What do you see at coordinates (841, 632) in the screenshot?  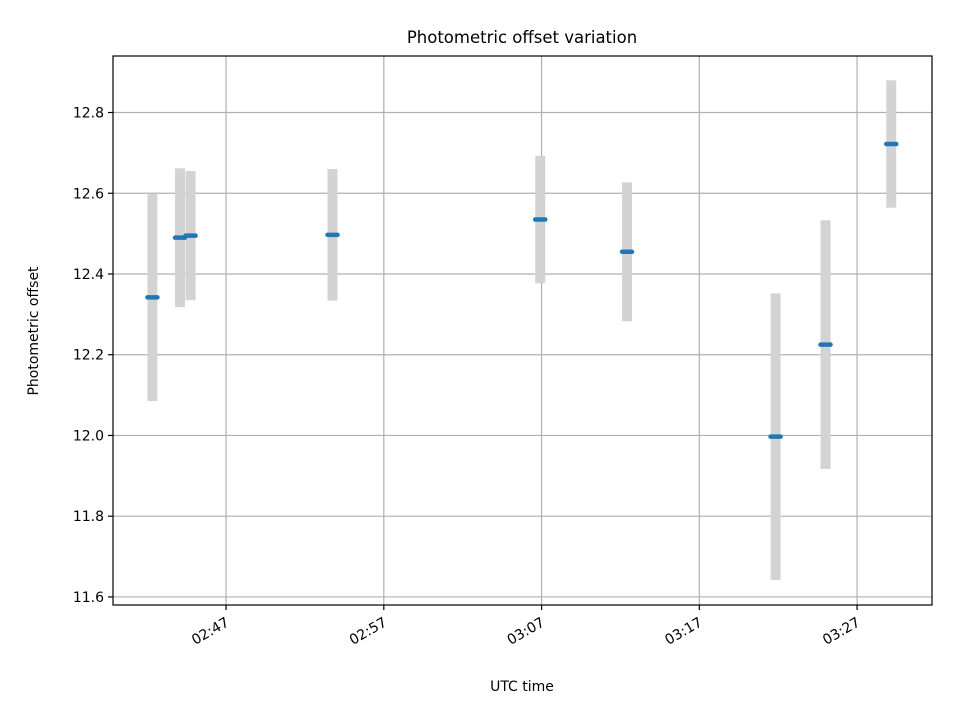 I see `x-tick-label: 03:27` at bounding box center [841, 632].